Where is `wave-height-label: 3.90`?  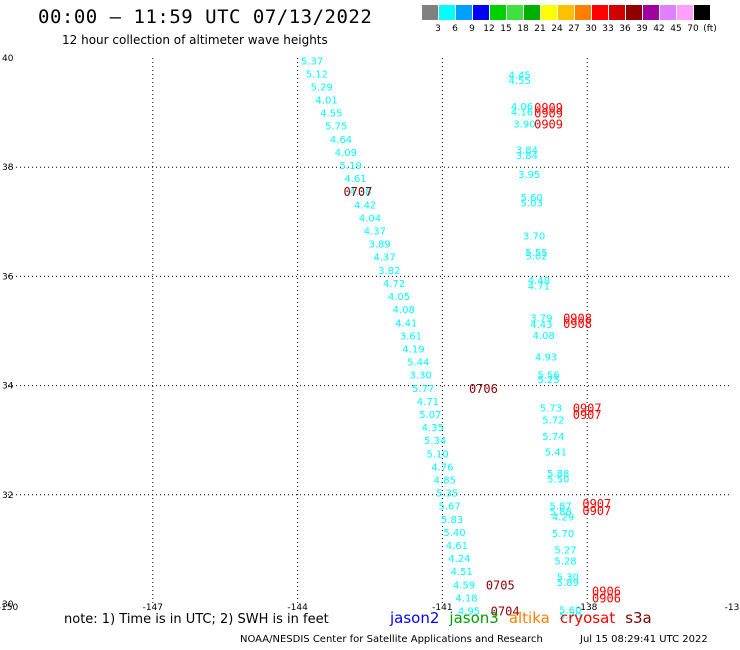 wave-height-label: 3.90 is located at coordinates (524, 125).